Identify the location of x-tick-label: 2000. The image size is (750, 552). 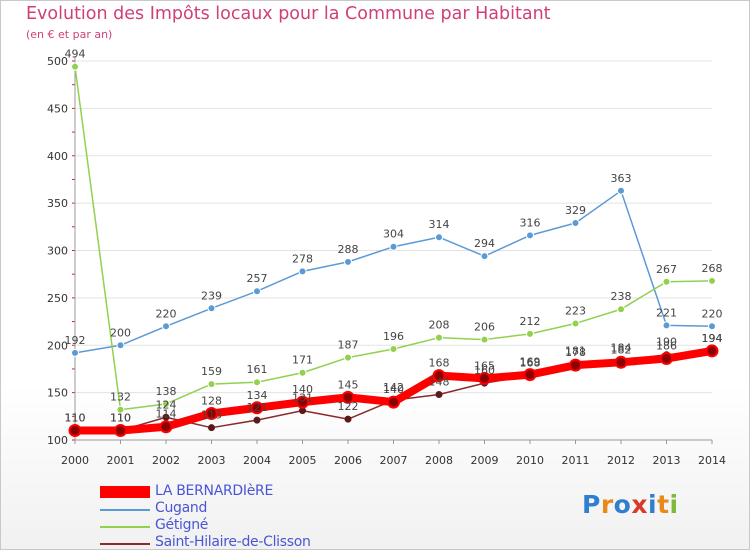
(75, 460).